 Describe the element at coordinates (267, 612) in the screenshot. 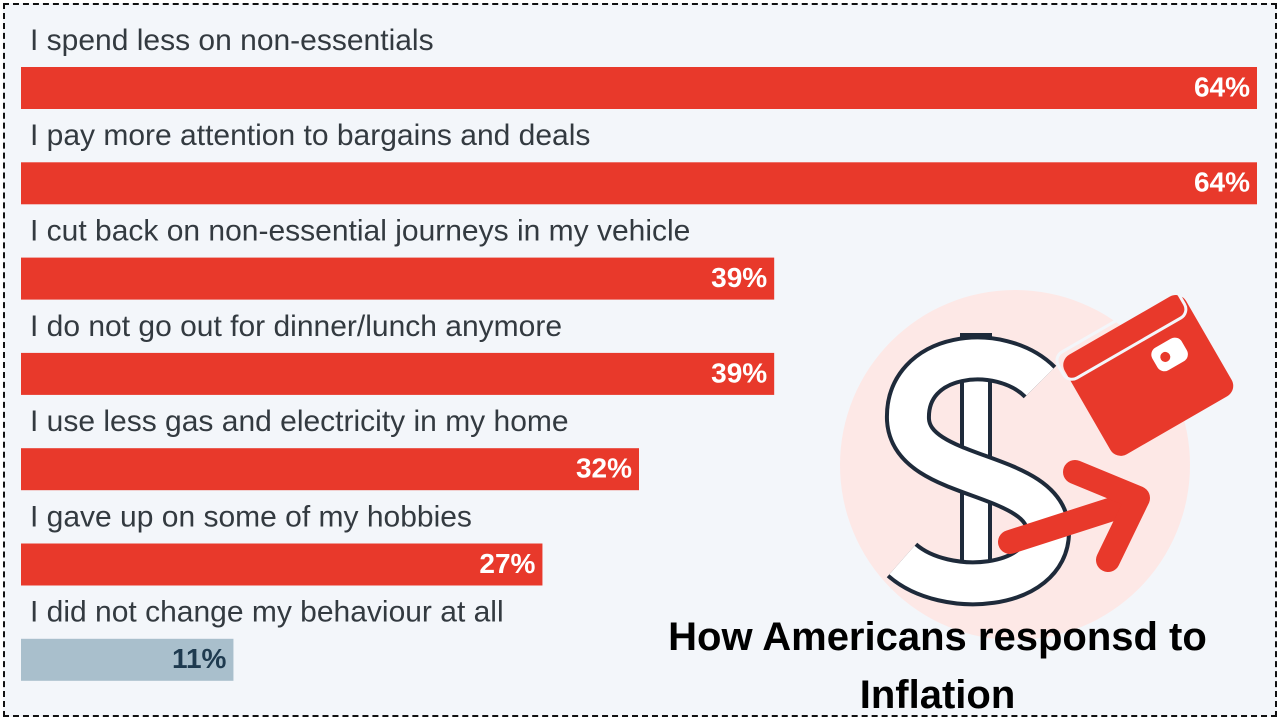

I see `category-label: I did not change my behaviour at all` at that location.